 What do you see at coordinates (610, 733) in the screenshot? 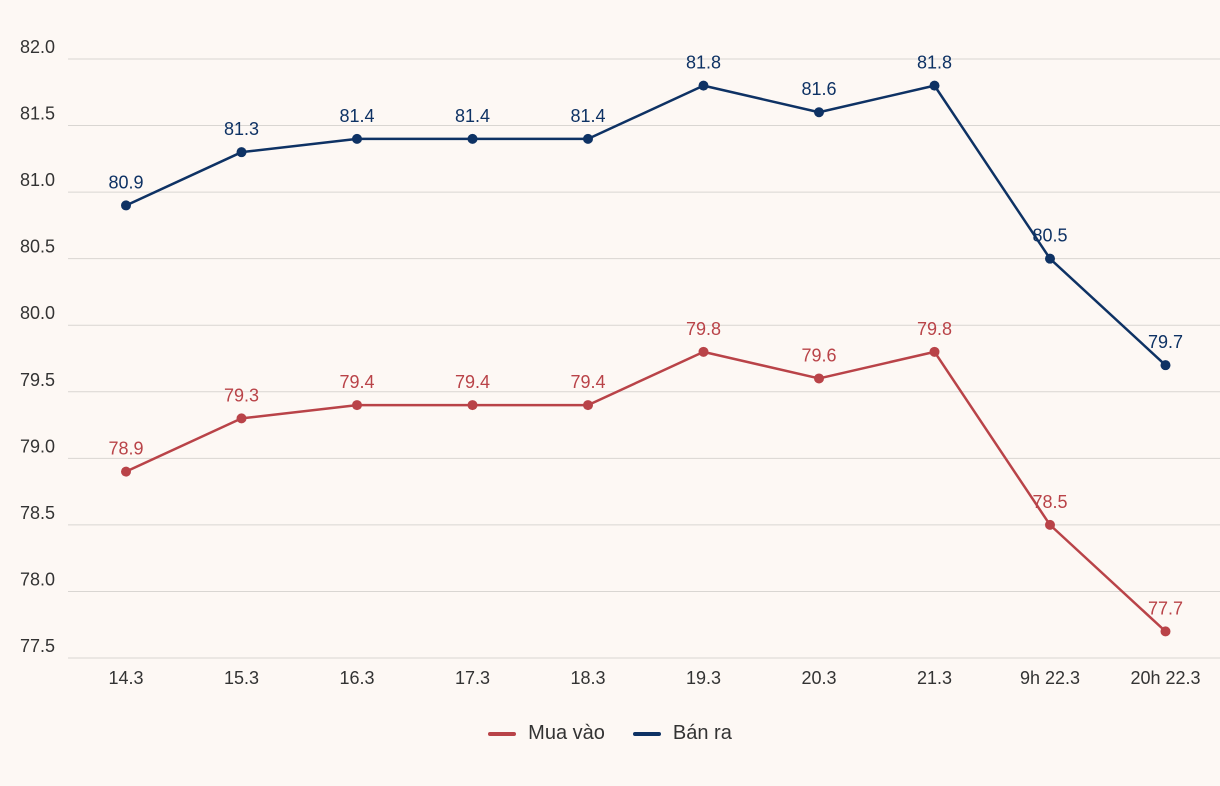
I see `legend: Mua vào Bán ra` at bounding box center [610, 733].